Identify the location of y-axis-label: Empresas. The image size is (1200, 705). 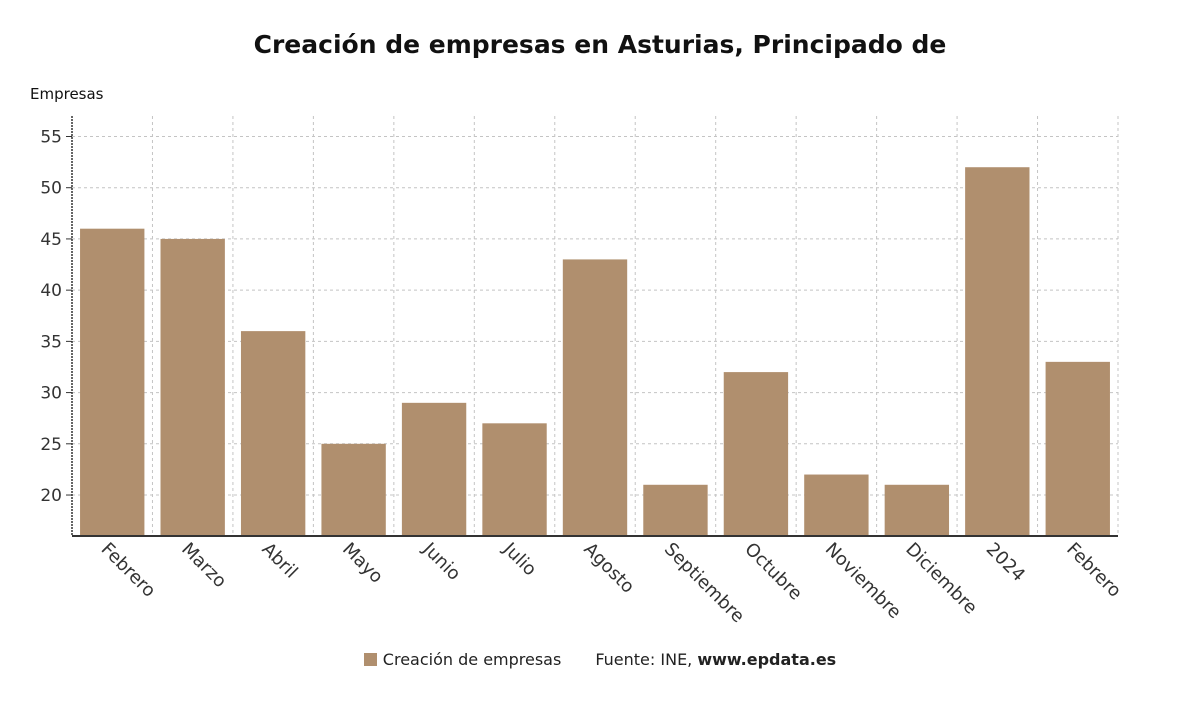
(67, 94).